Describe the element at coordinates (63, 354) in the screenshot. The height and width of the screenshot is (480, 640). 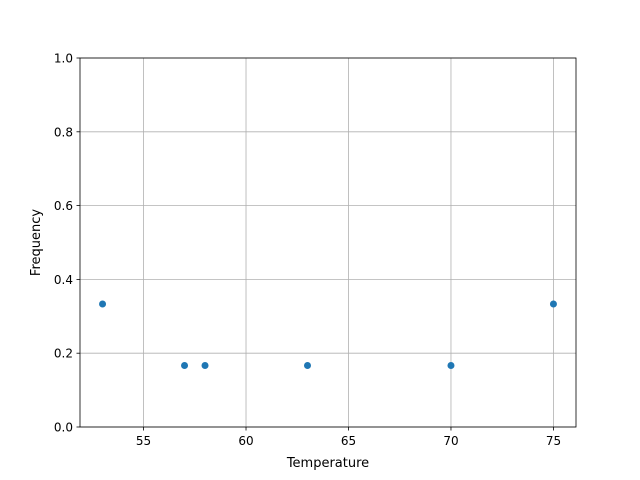
I see `y-tick-label: 0.2` at that location.